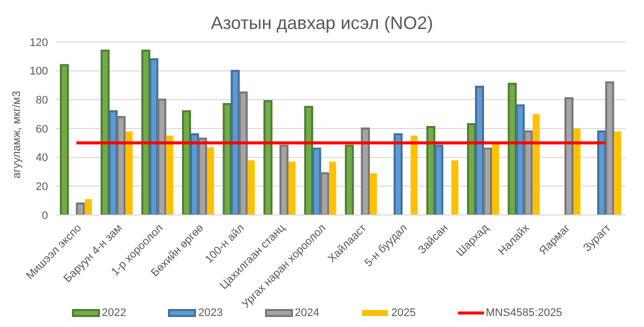 Image resolution: width=644 pixels, height=327 pixels. I want to click on y-axis-title: агууламж, мкг/м3, so click(16, 134).